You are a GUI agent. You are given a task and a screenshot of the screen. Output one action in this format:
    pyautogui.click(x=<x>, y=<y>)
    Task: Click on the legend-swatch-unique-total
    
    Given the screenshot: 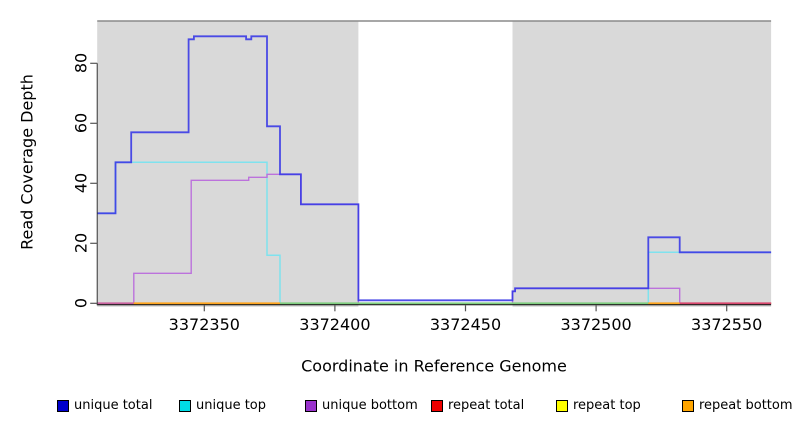 What is the action you would take?
    pyautogui.click(x=63, y=406)
    